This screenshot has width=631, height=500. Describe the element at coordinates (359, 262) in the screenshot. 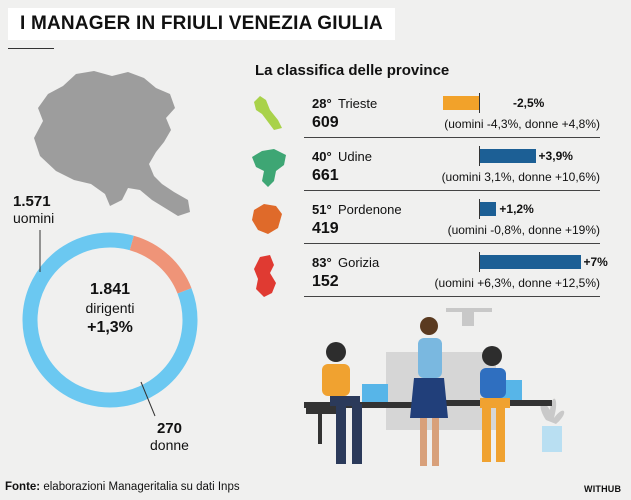

I see `province-name: Gorizia` at that location.